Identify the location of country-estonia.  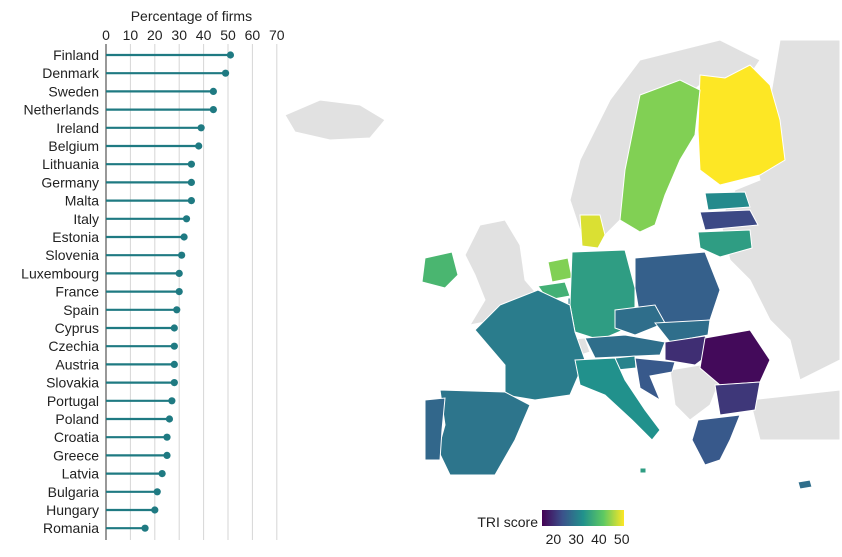
(727, 201).